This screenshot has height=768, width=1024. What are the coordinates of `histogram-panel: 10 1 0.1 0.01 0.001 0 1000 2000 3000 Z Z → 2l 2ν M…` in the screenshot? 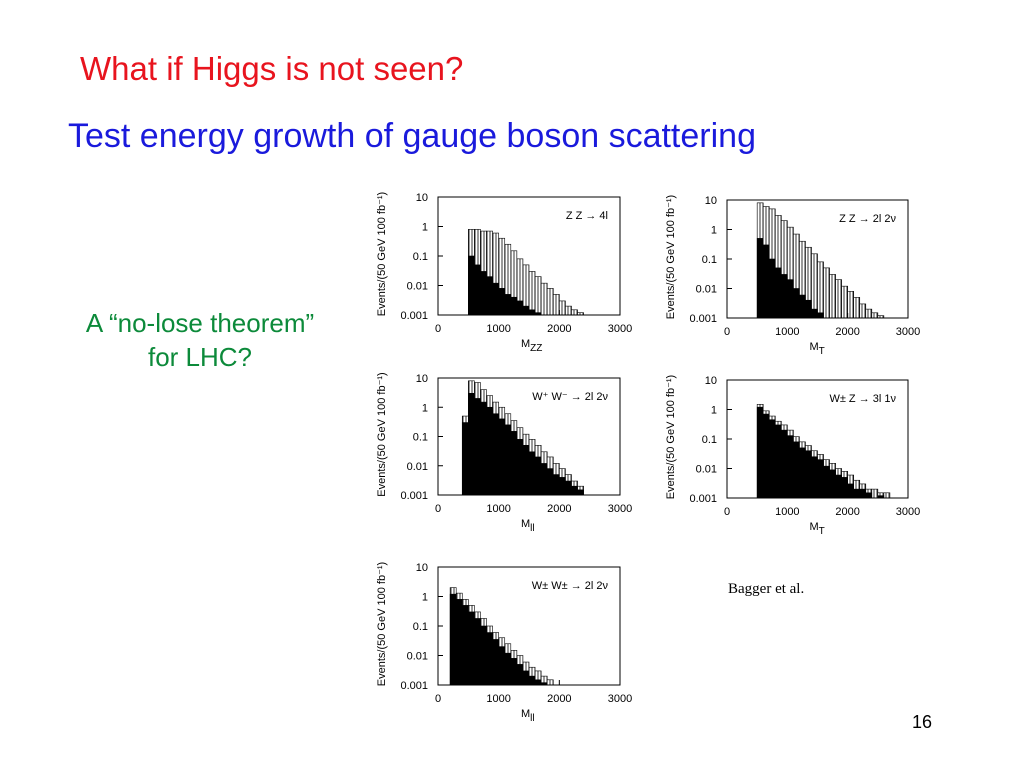 It's located at (792, 276).